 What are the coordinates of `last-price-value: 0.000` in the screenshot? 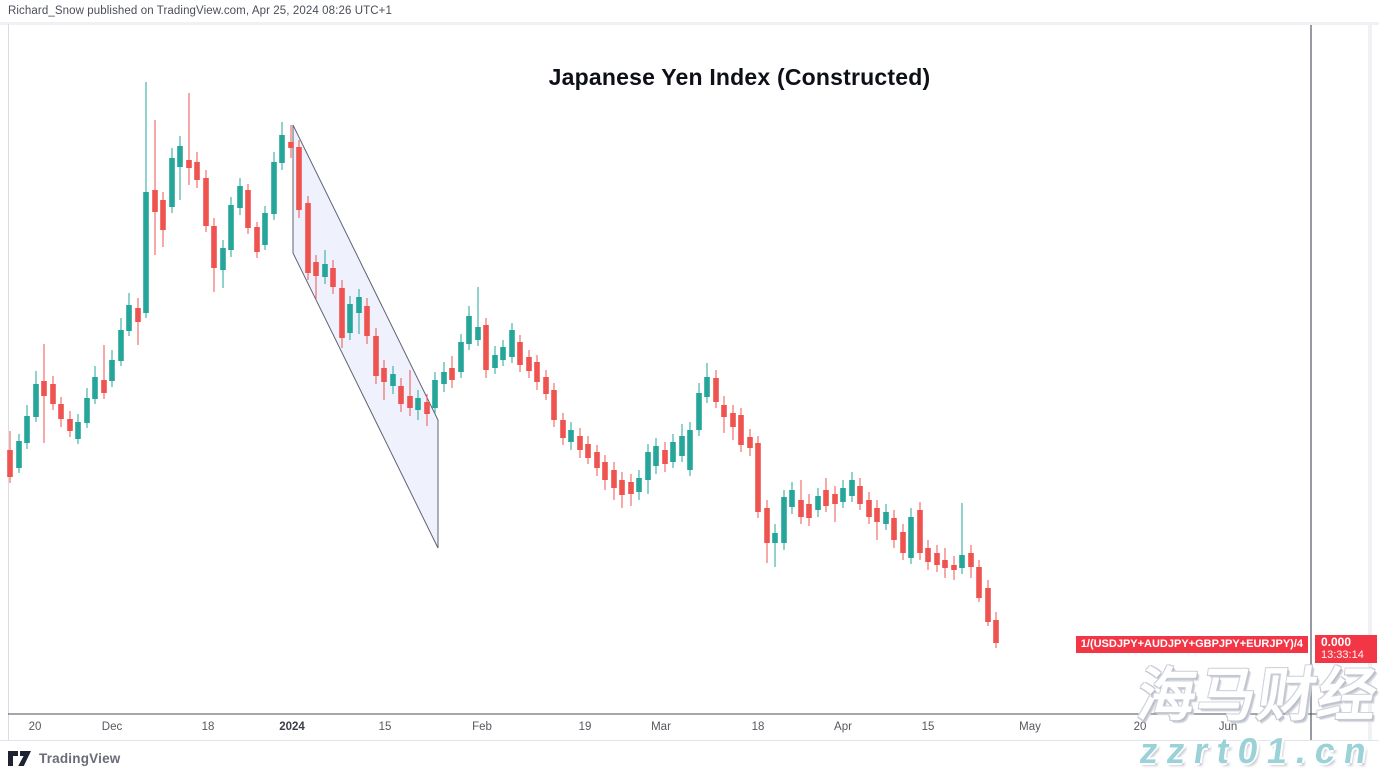 It's located at (1336, 642).